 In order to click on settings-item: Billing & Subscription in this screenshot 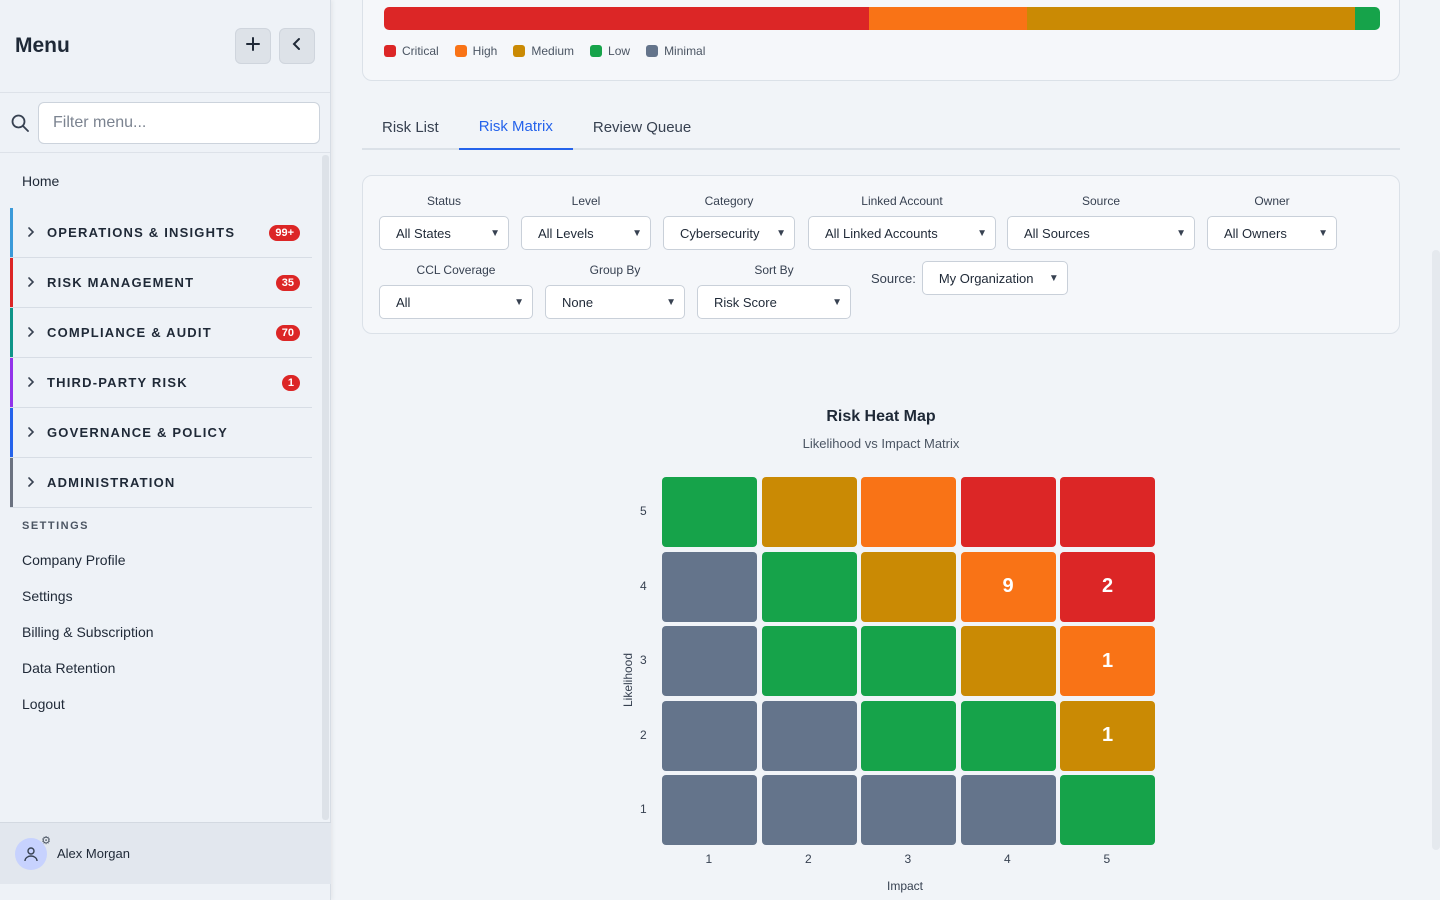, I will do `click(88, 632)`.